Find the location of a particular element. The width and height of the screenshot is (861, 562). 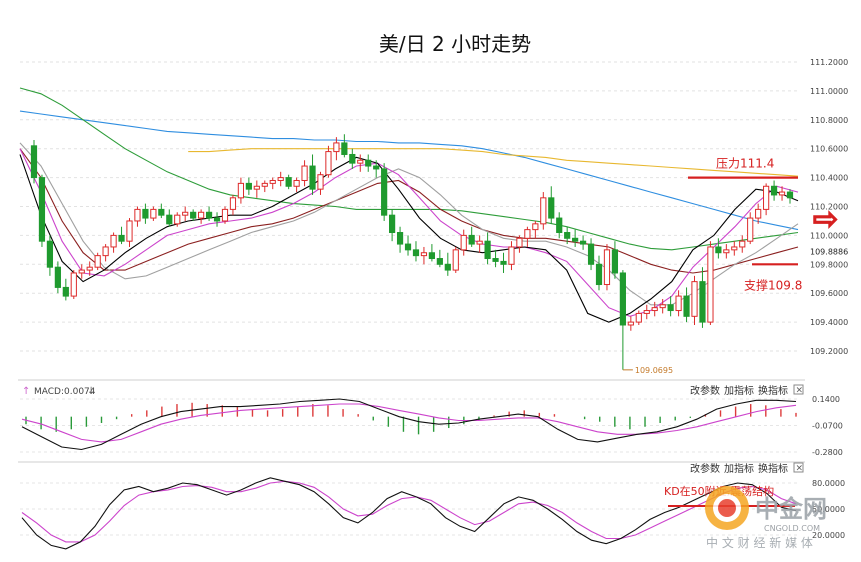

kd-tick-label: 20.0000 is located at coordinates (828, 535).